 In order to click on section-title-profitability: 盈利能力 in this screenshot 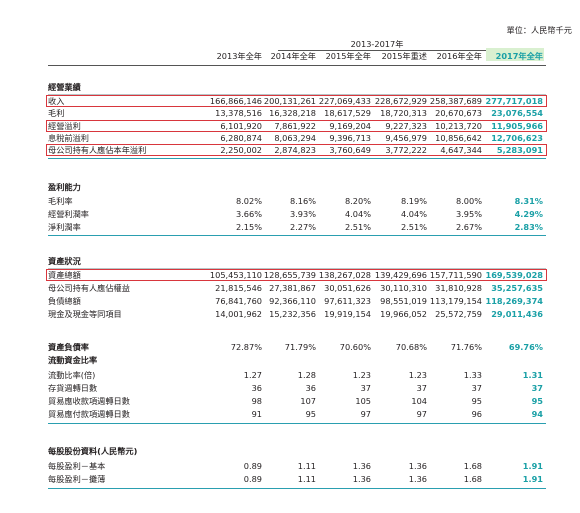, I will do `click(64, 187)`.